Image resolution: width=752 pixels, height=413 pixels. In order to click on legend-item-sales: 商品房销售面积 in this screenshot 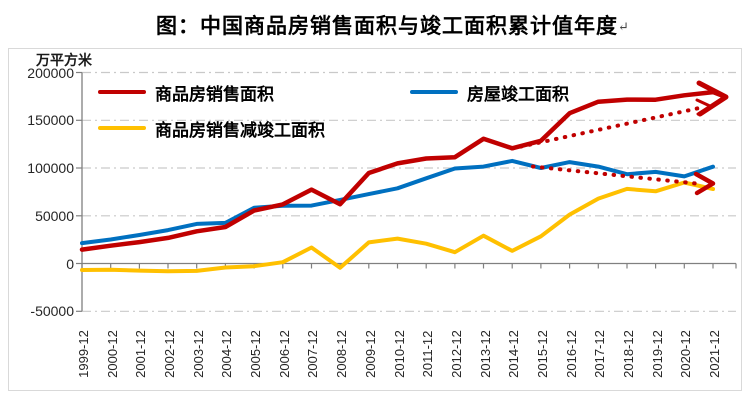, I will do `click(186, 93)`.